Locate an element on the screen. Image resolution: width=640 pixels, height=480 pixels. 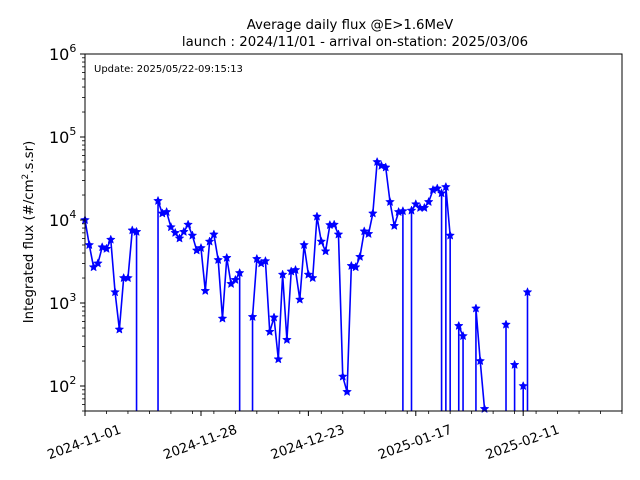
y-tick-label: 10² is located at coordinates (62, 385).